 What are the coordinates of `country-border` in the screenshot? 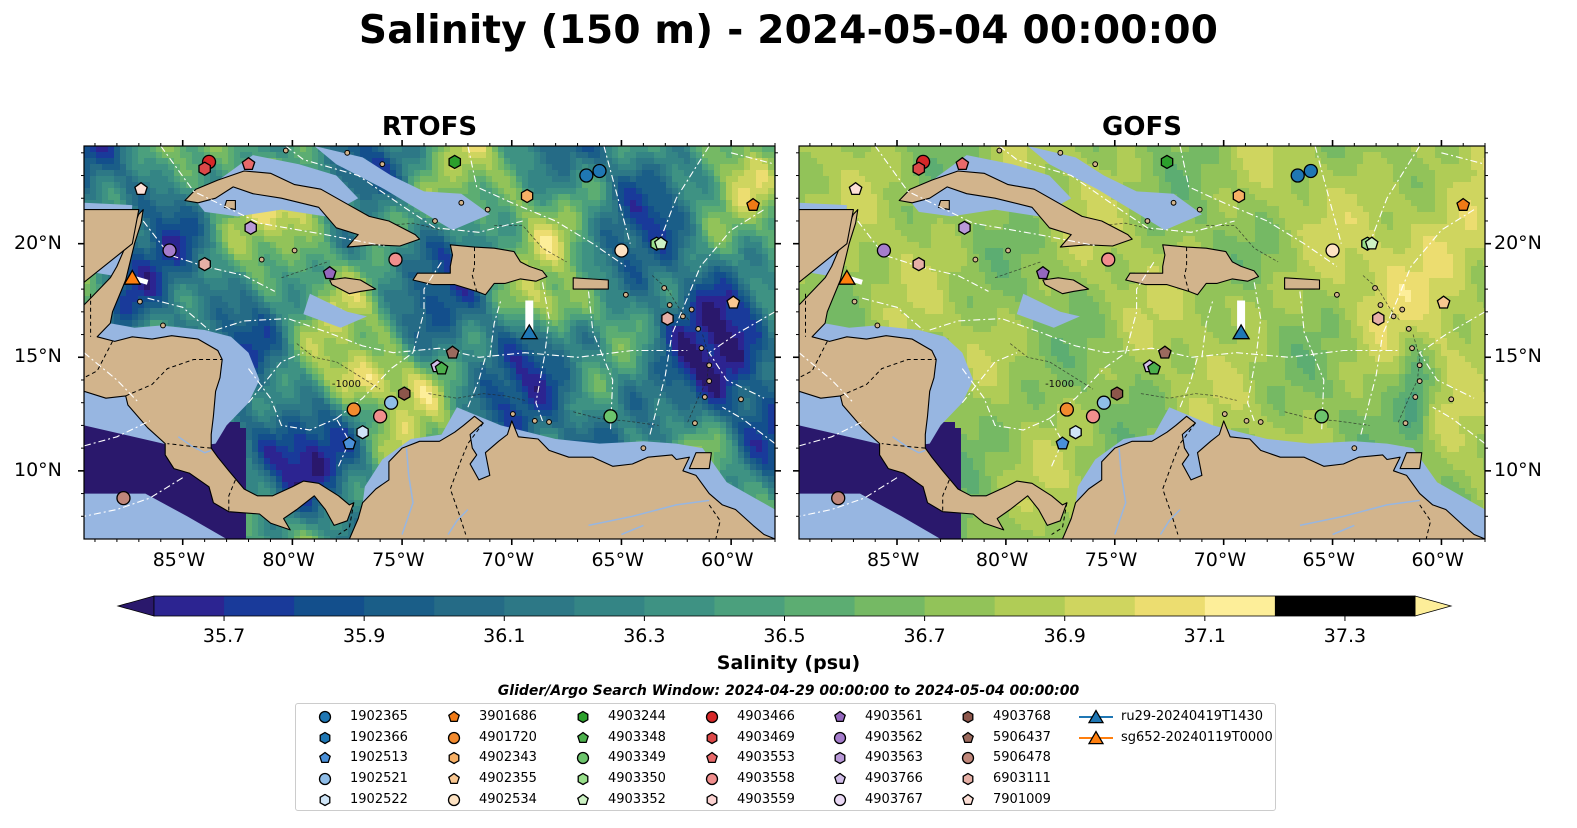 It's located at (1425, 521).